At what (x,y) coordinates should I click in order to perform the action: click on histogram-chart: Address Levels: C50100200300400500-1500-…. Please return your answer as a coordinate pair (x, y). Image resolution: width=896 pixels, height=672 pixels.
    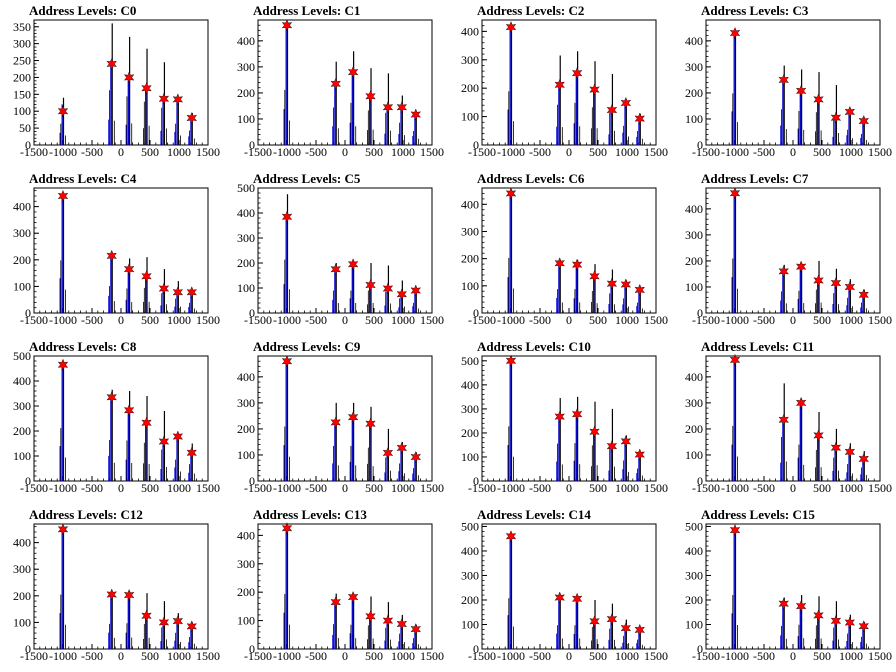
    Looking at the image, I should click on (340, 249).